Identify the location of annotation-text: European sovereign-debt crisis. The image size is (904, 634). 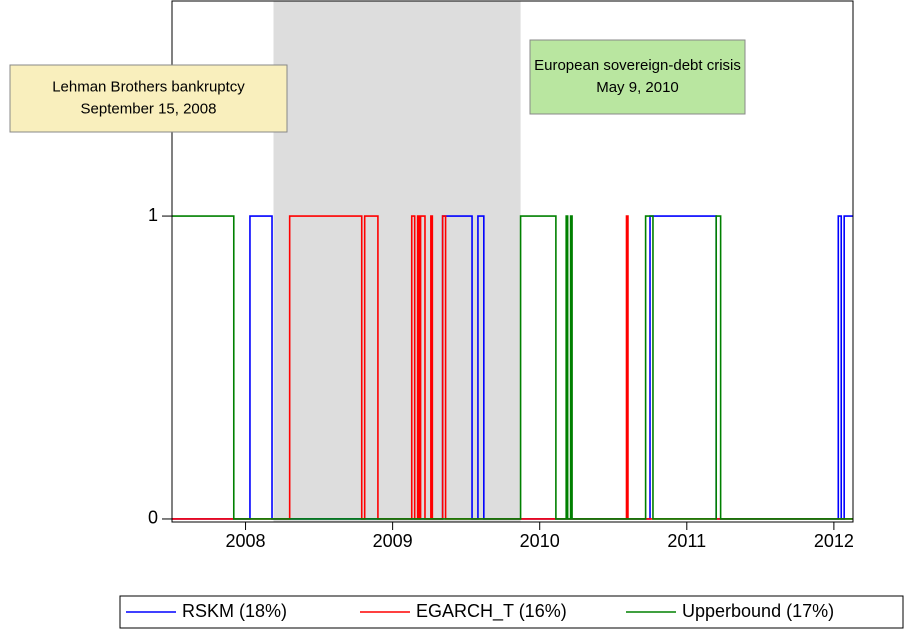
(637, 65).